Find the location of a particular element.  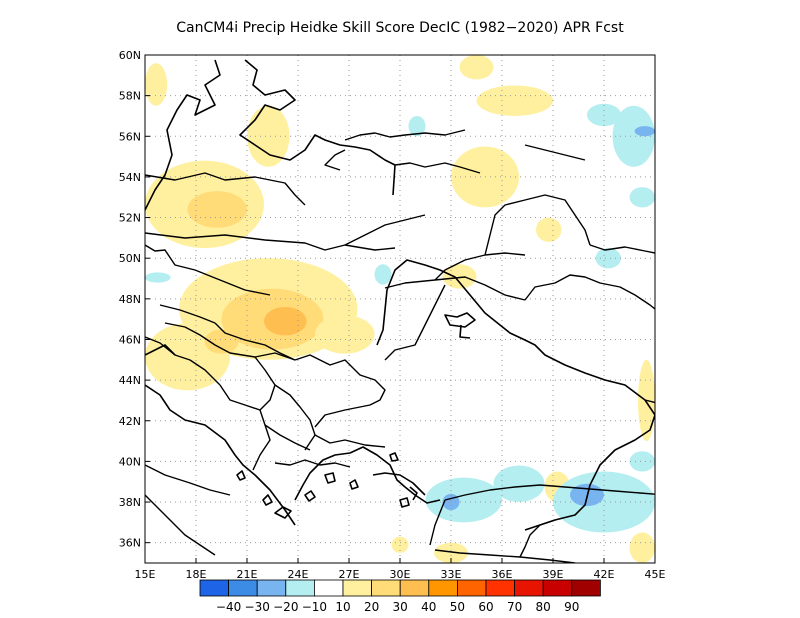

colorbar-label: −30 is located at coordinates (257, 607).